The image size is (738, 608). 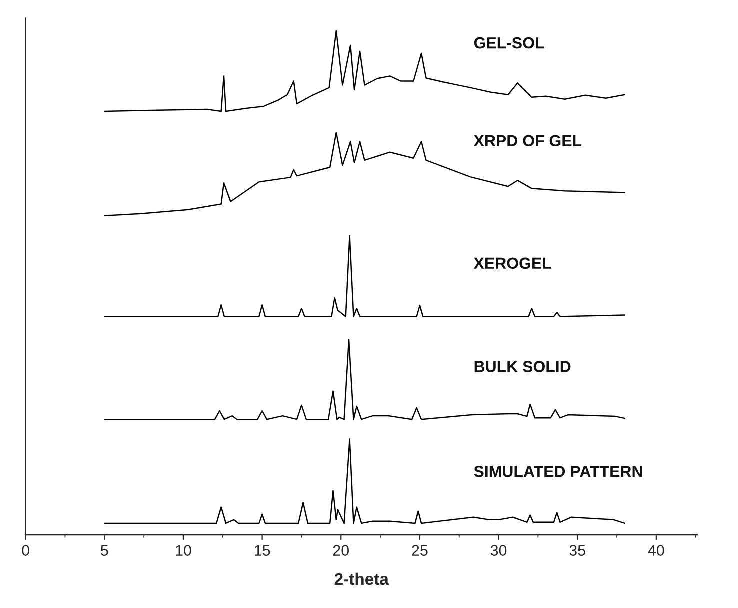 I want to click on x-tick-label: 40, so click(x=656, y=550).